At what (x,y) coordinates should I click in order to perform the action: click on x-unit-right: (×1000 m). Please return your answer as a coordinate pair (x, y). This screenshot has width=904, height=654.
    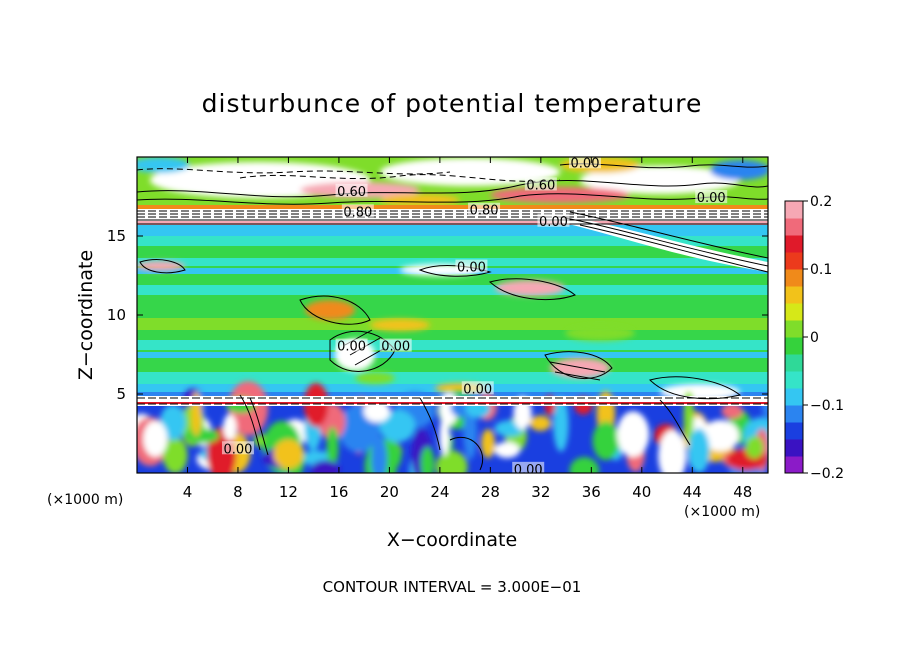
    Looking at the image, I should click on (722, 512).